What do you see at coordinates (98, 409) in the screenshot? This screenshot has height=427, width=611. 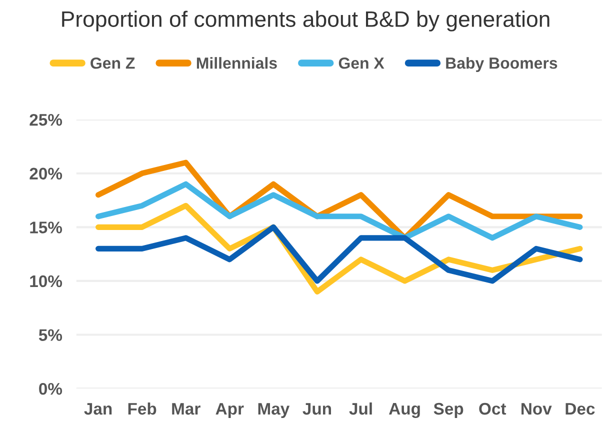 I see `x-tick-label: Jan` at bounding box center [98, 409].